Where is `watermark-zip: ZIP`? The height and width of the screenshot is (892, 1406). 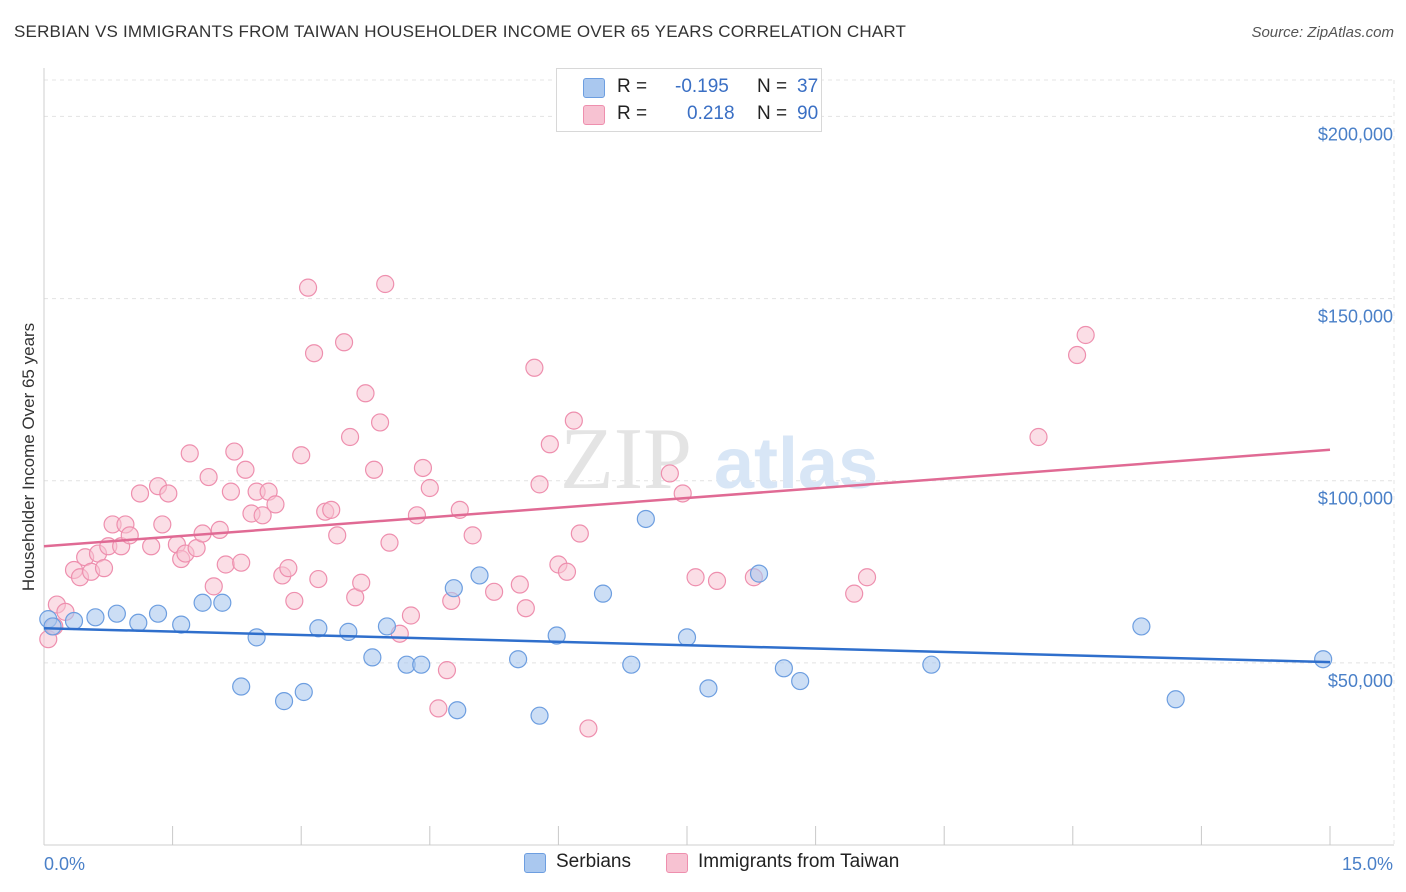 watermark-zip: ZIP is located at coordinates (626, 459).